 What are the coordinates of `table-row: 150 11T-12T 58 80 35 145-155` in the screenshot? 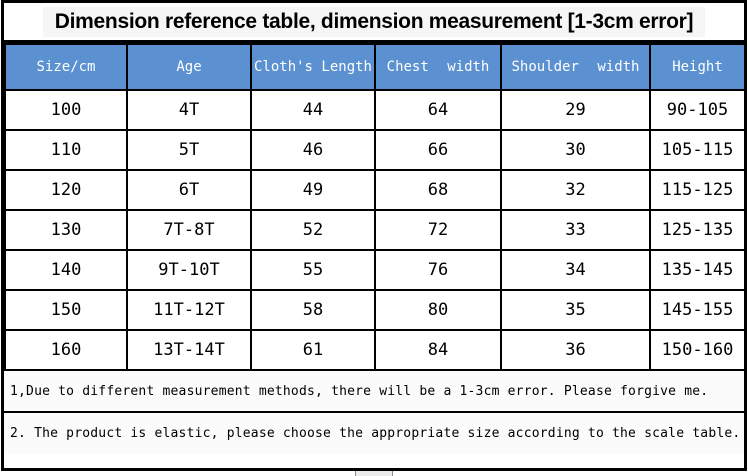 It's located at (375, 310).